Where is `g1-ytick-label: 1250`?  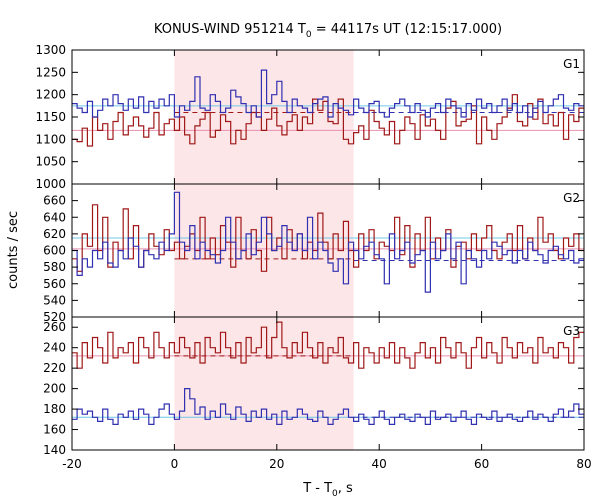 g1-ytick-label: 1250 is located at coordinates (50, 72).